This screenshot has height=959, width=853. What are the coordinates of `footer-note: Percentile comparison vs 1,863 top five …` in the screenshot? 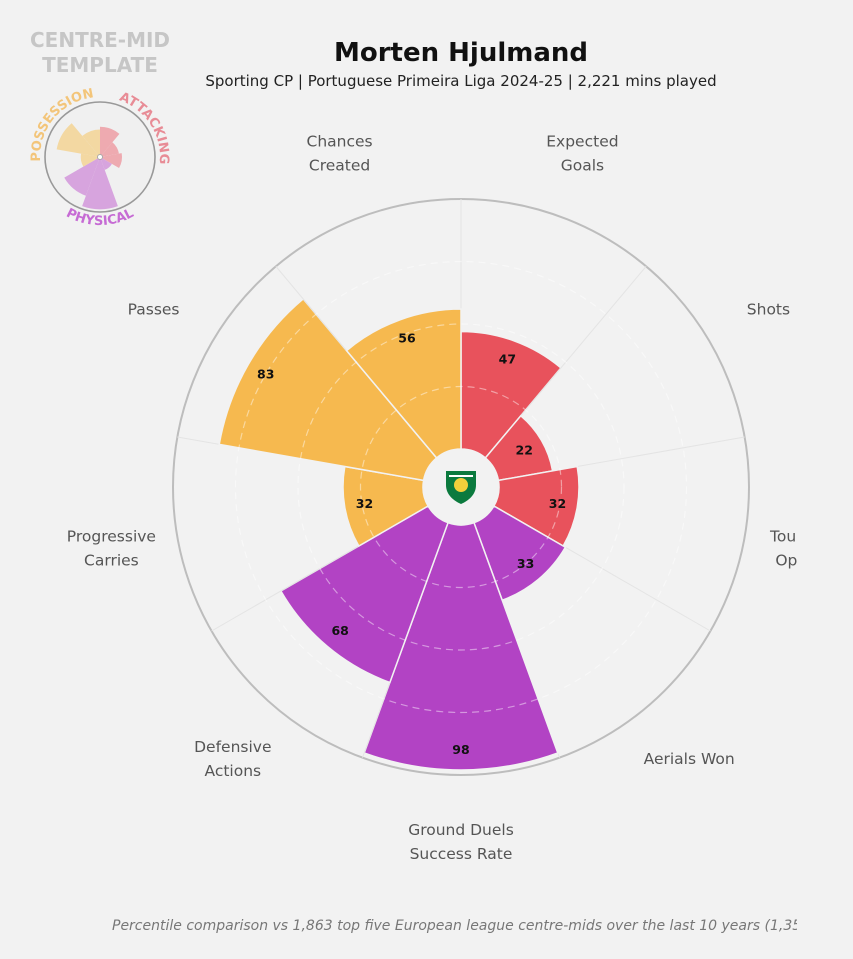 It's located at (454, 926).